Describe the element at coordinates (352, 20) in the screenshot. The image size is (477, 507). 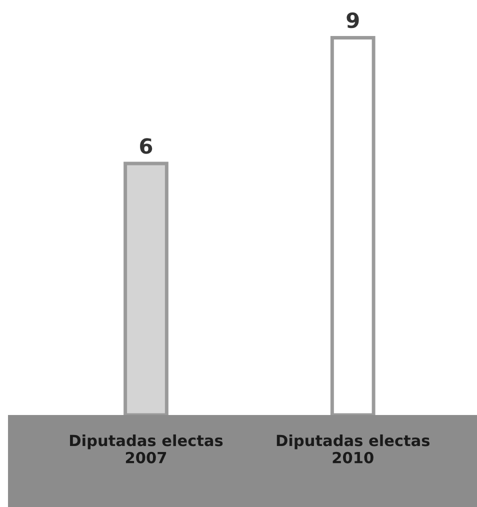
I see `data-label: 9` at that location.